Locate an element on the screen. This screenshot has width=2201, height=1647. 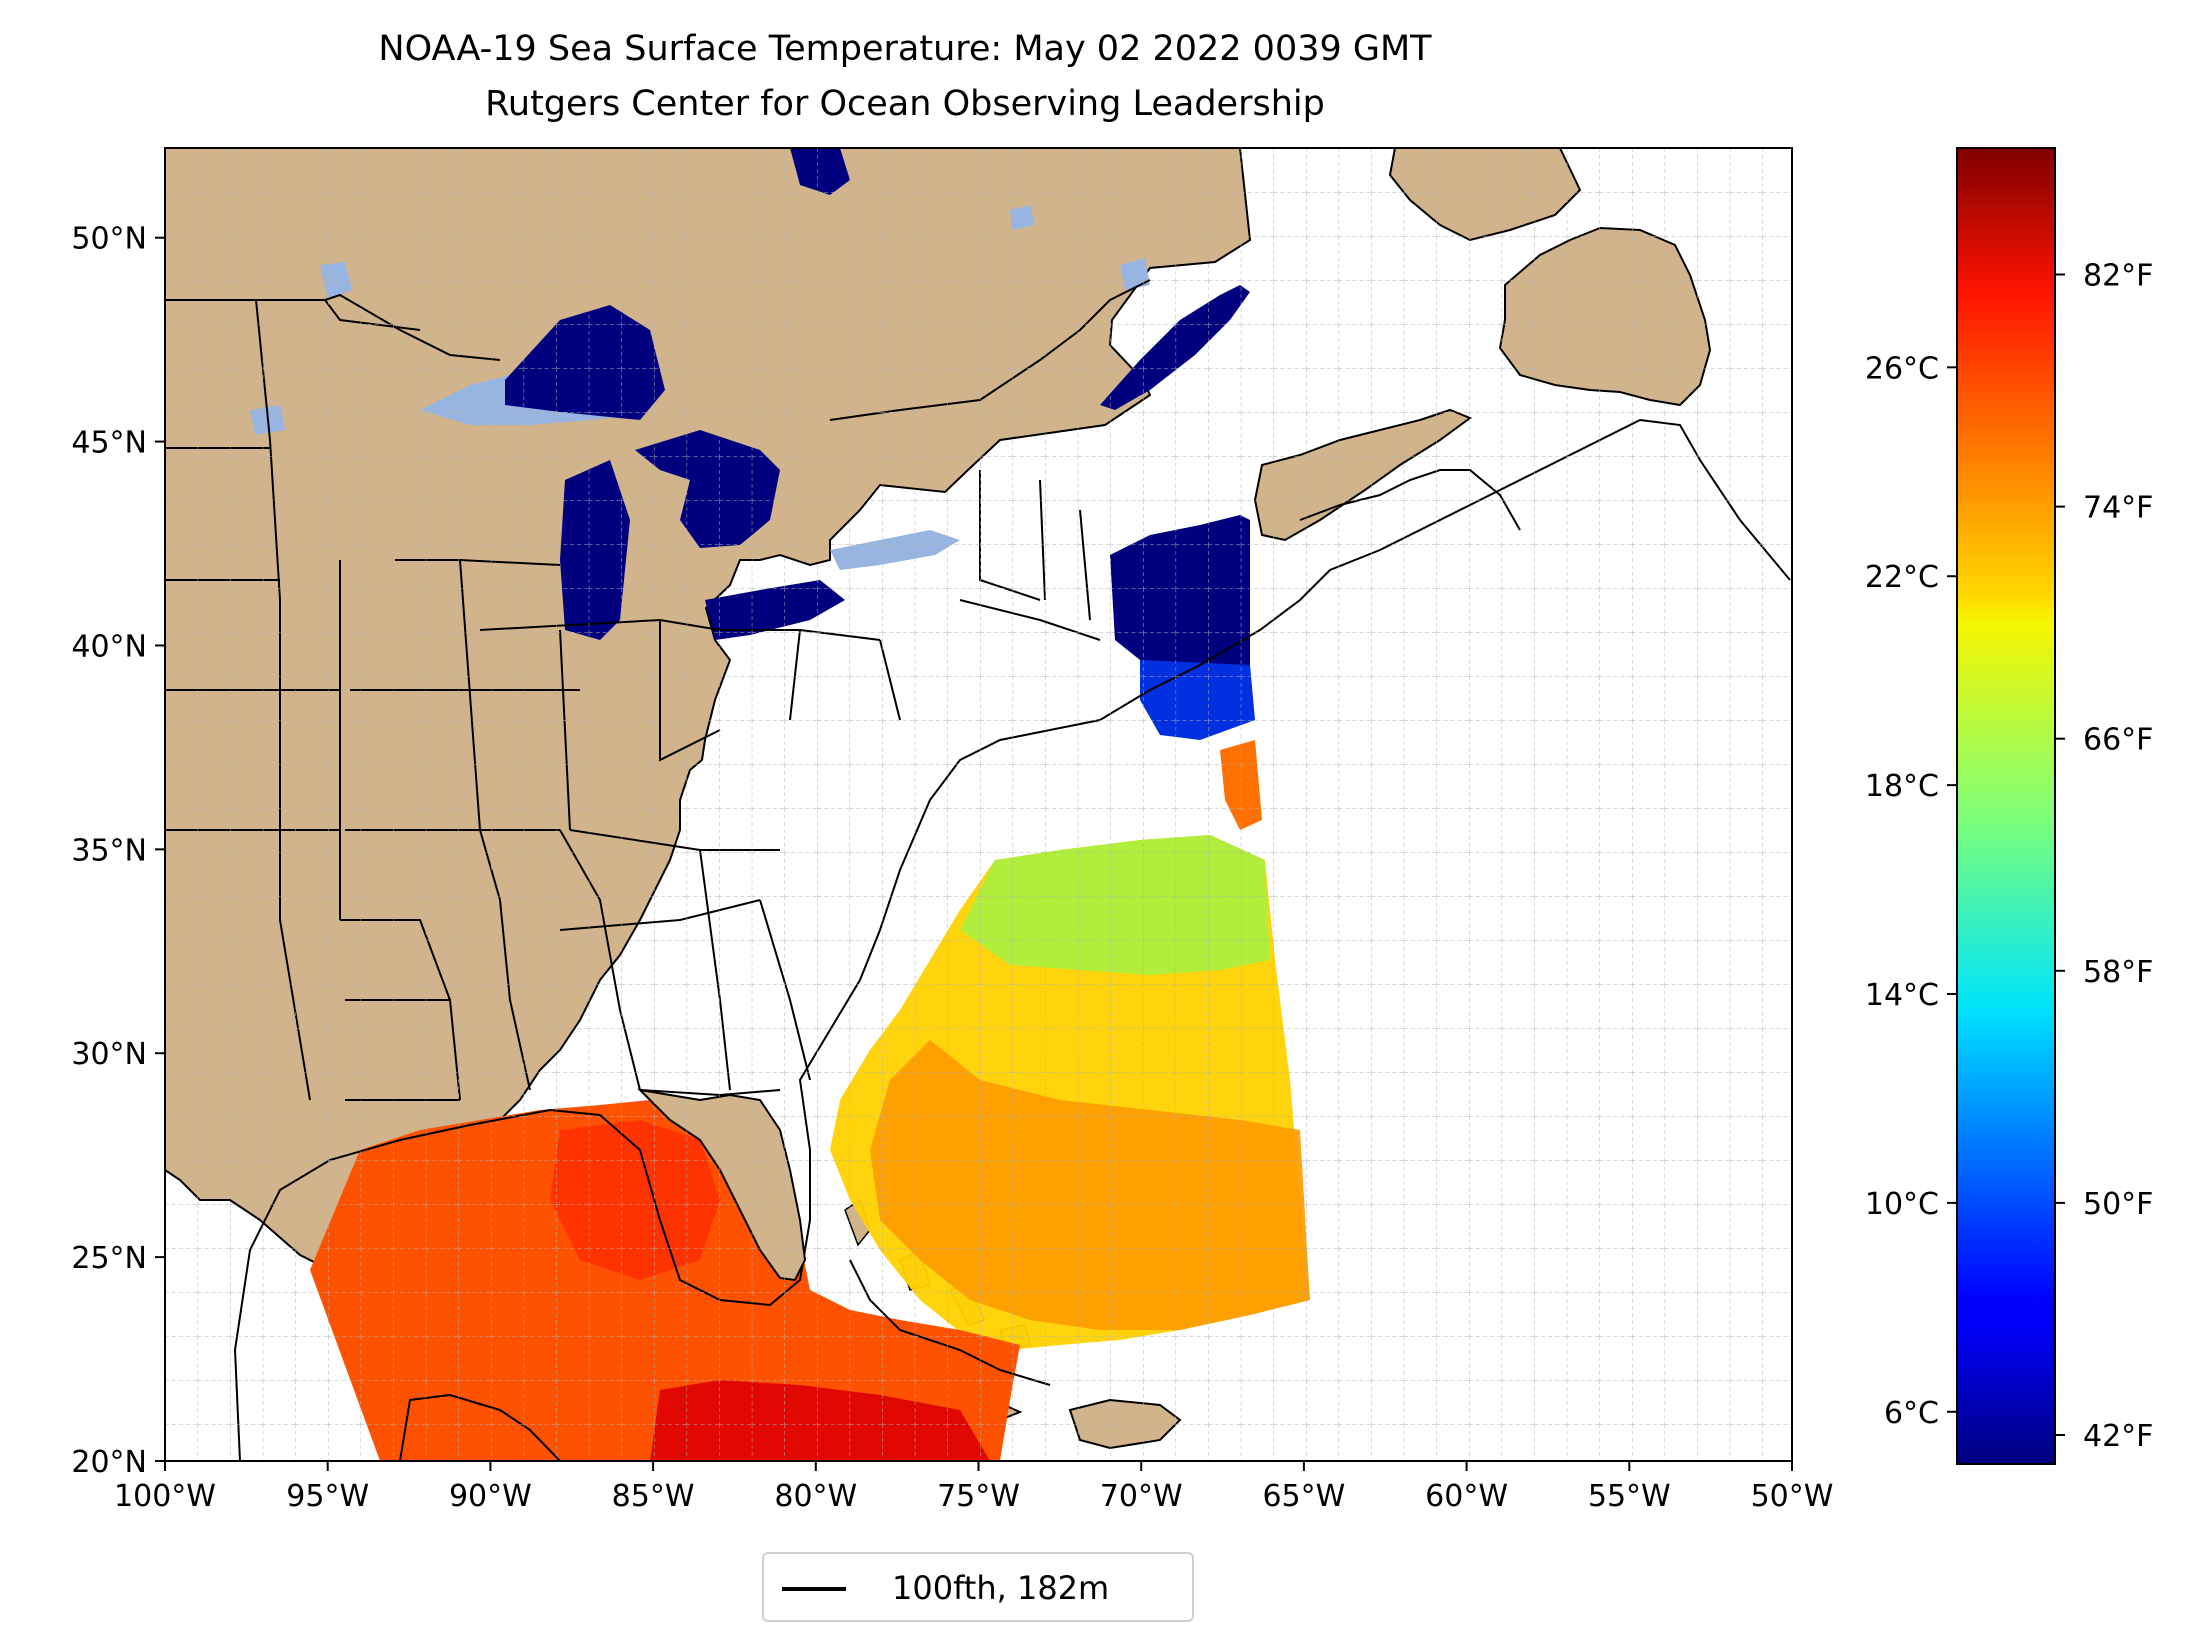
fahrenheit-tick-label: 66°F is located at coordinates (2118, 740).